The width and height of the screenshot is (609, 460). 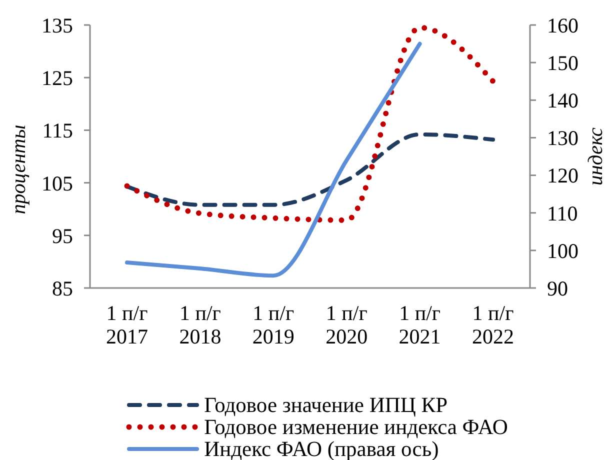 What do you see at coordinates (127, 324) in the screenshot?
I see `x-tick-label: 1 п/г 2017` at bounding box center [127, 324].